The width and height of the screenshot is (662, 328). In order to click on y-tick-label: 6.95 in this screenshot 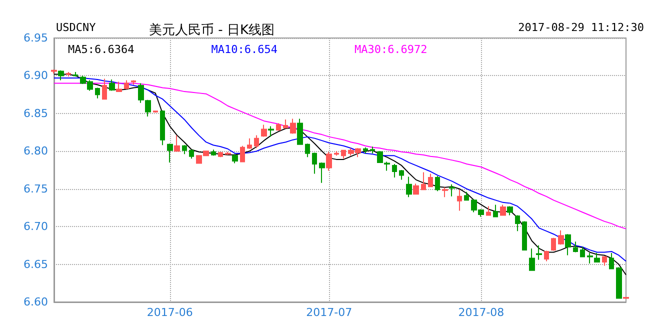, I will do `click(36, 38)`.